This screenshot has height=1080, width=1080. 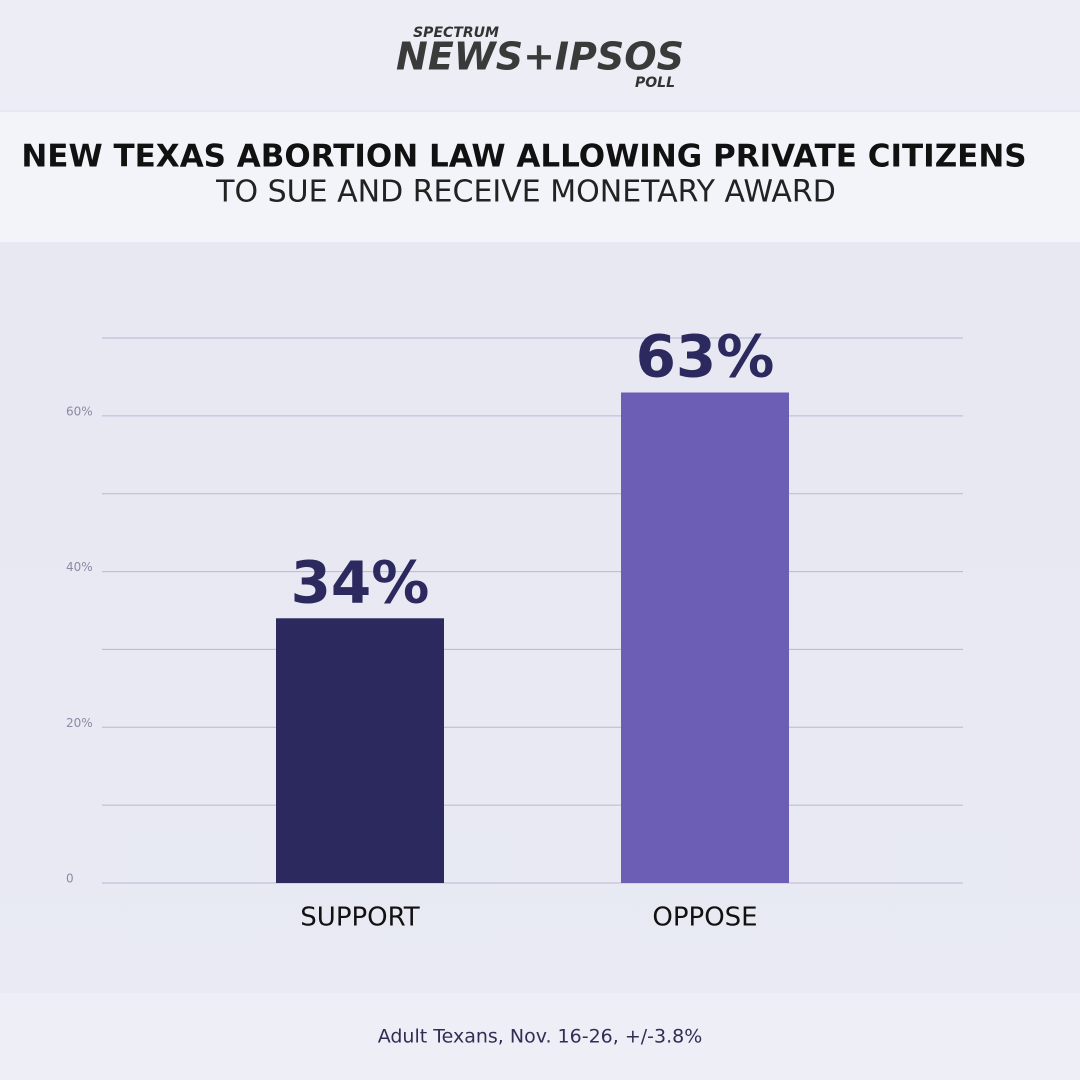 I want to click on value-label: 63%, so click(x=705, y=357).